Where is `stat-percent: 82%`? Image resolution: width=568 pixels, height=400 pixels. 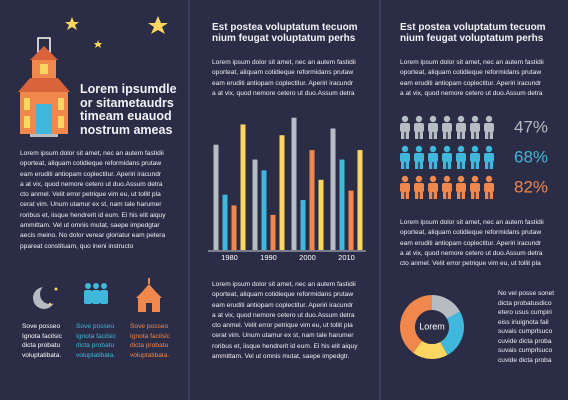 stat-percent: 82% is located at coordinates (531, 186).